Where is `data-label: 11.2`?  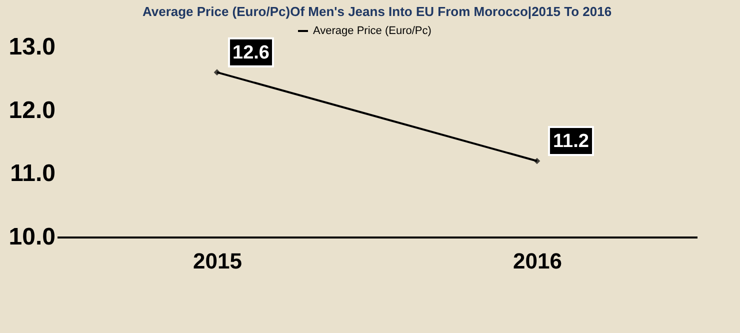 data-label: 11.2 is located at coordinates (571, 141).